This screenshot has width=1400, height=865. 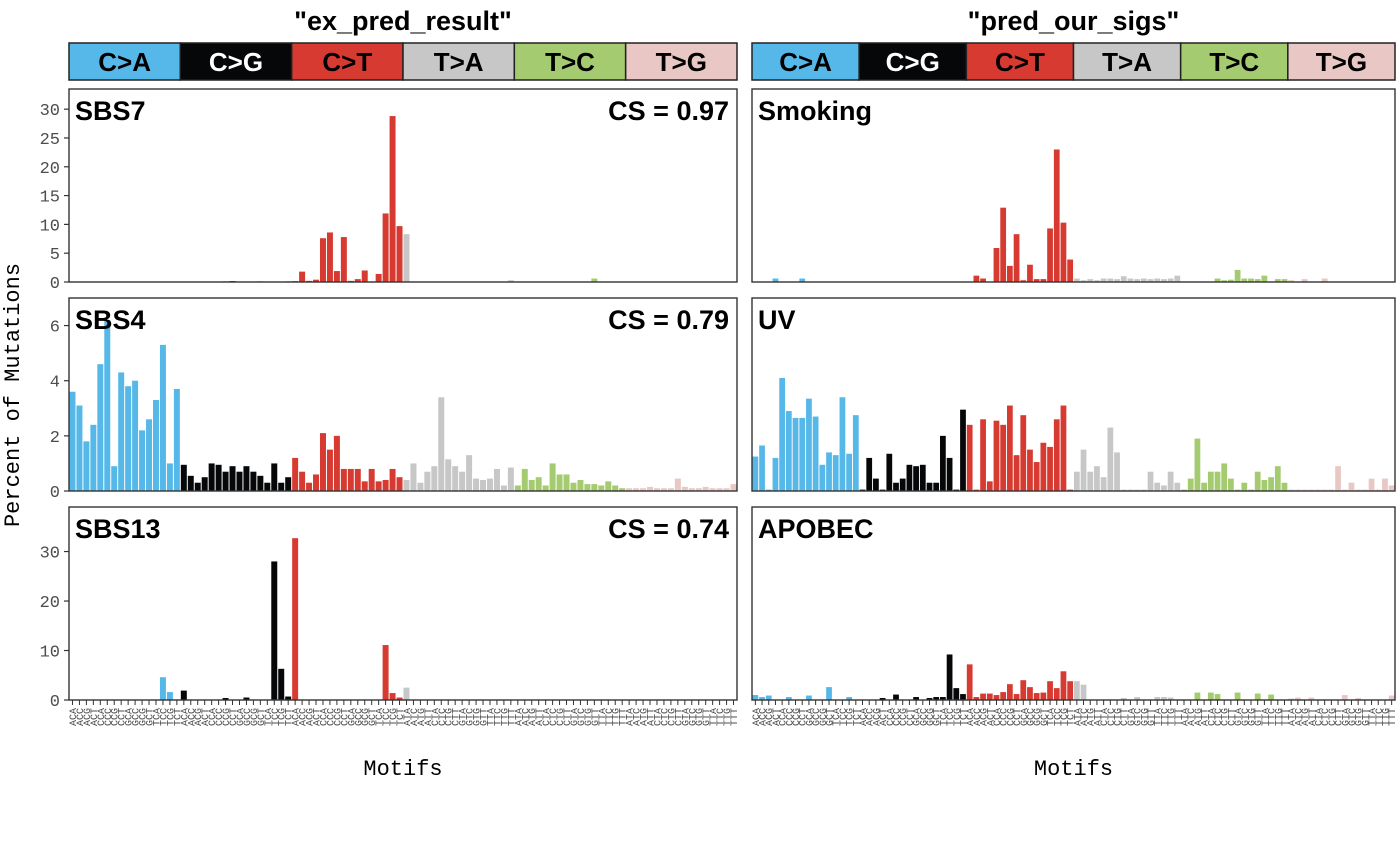 What do you see at coordinates (1058, 717) in the screenshot?
I see `motif-label: TCC` at bounding box center [1058, 717].